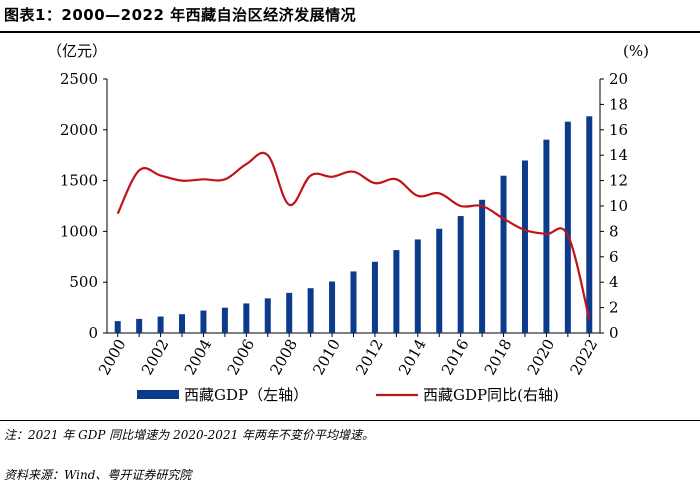 The image size is (700, 497). What do you see at coordinates (283, 357) in the screenshot?
I see `x-axis-tick-label: 2008` at bounding box center [283, 357].